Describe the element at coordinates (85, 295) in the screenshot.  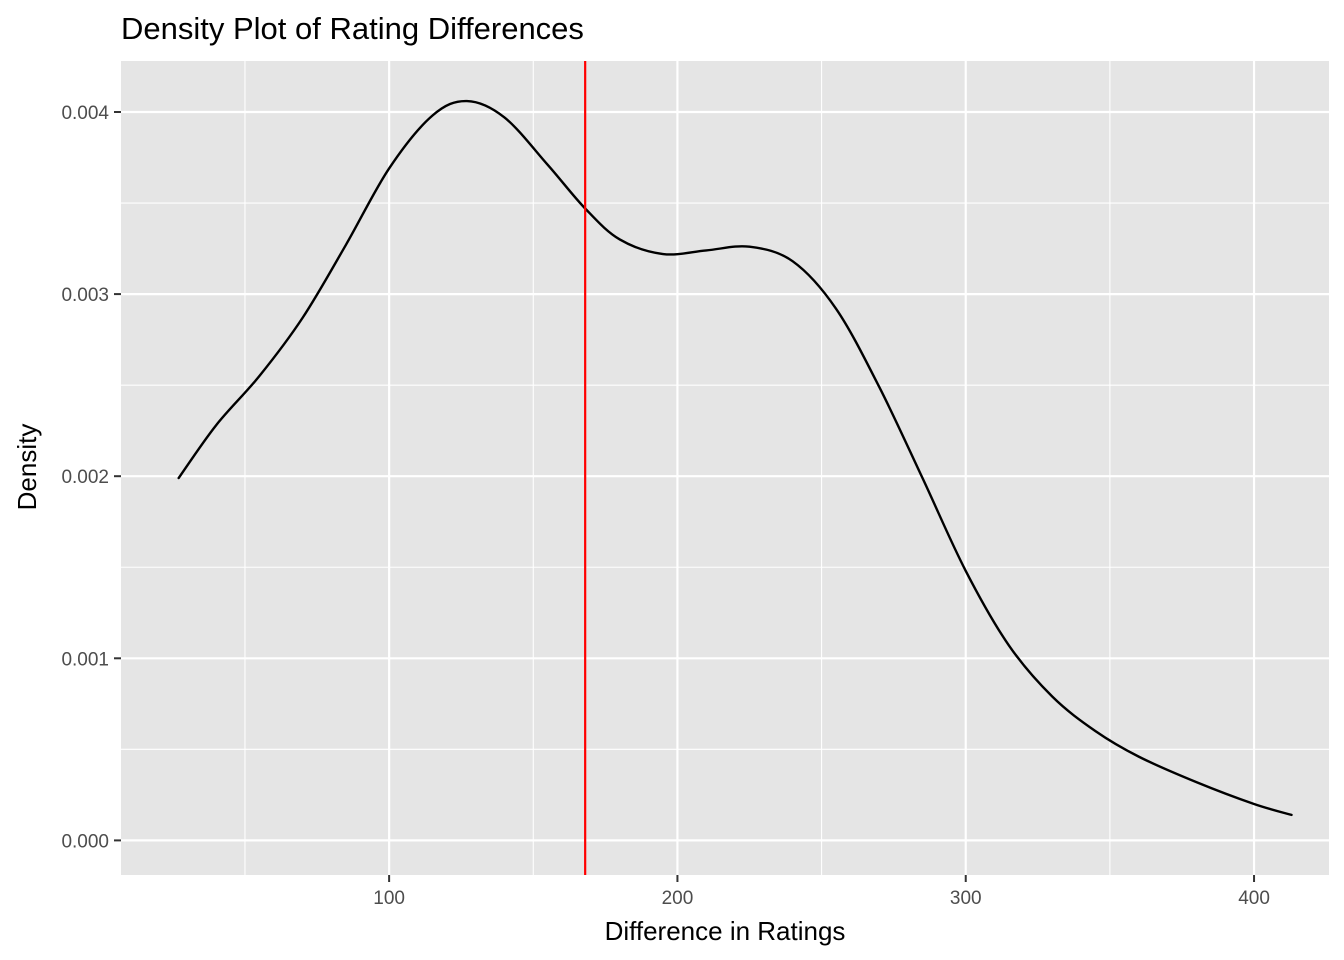
I see `y-tick-label: 0.003` at that location.